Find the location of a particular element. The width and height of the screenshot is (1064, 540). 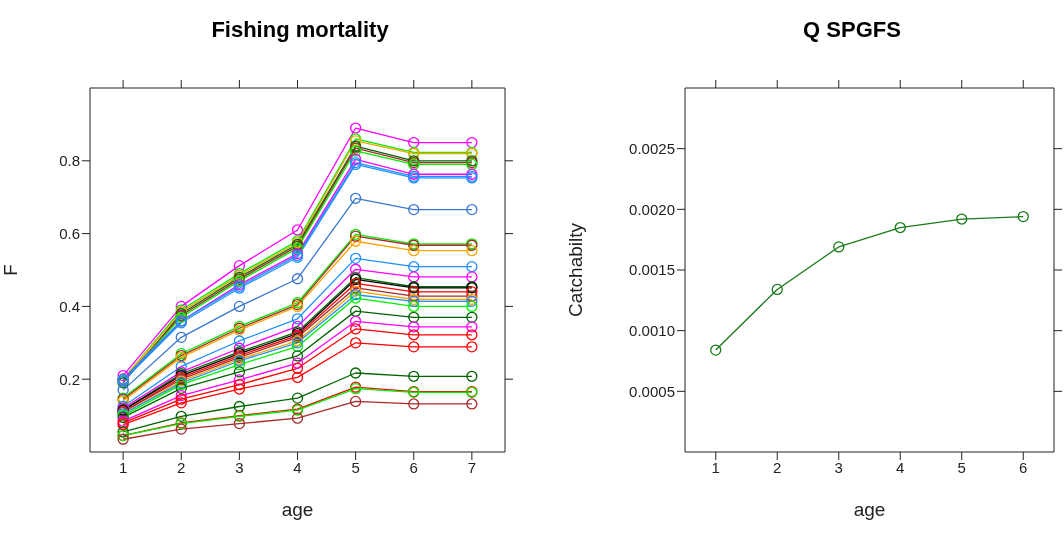

y-axis-title: Catchabilty is located at coordinates (575, 269).